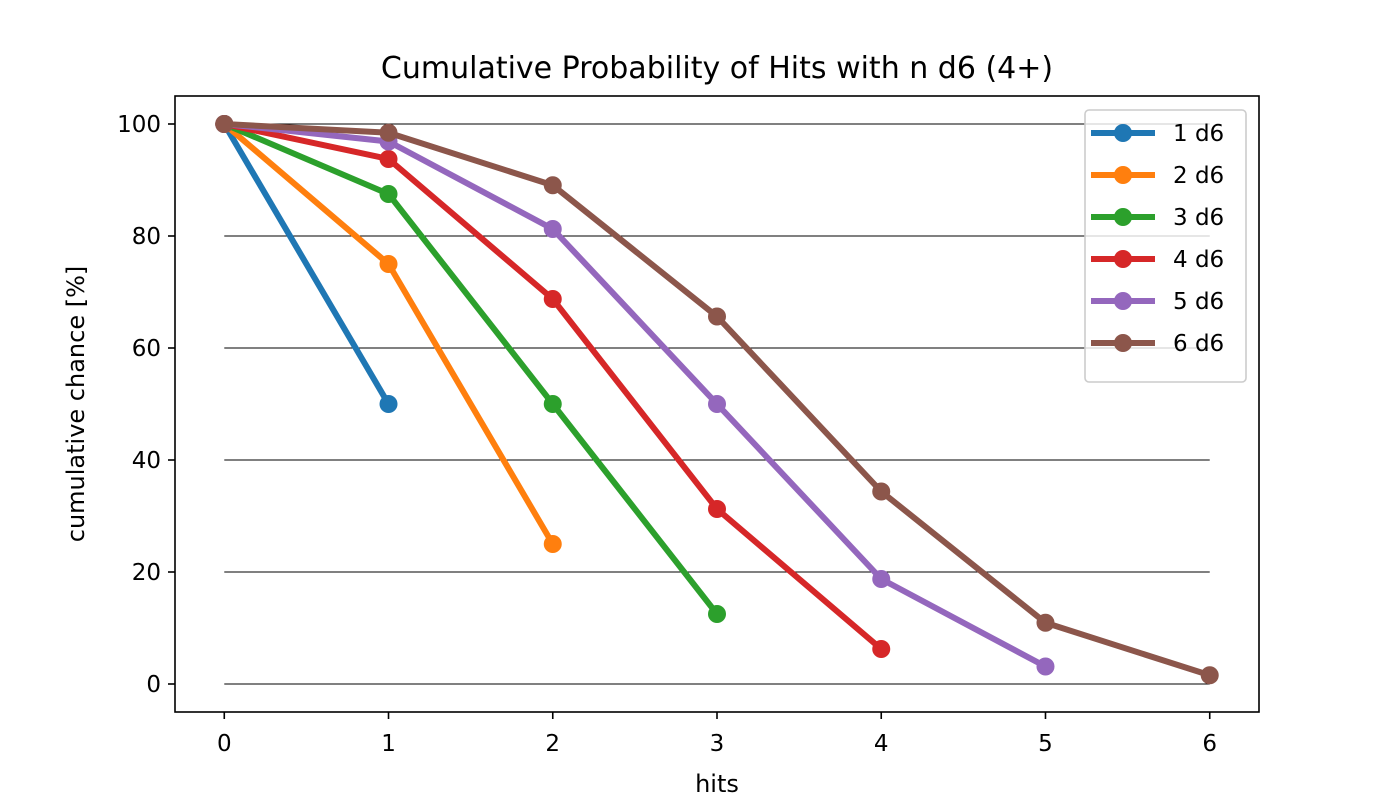  Describe the element at coordinates (1198, 134) in the screenshot. I see `legend-label: 1 d6` at that location.